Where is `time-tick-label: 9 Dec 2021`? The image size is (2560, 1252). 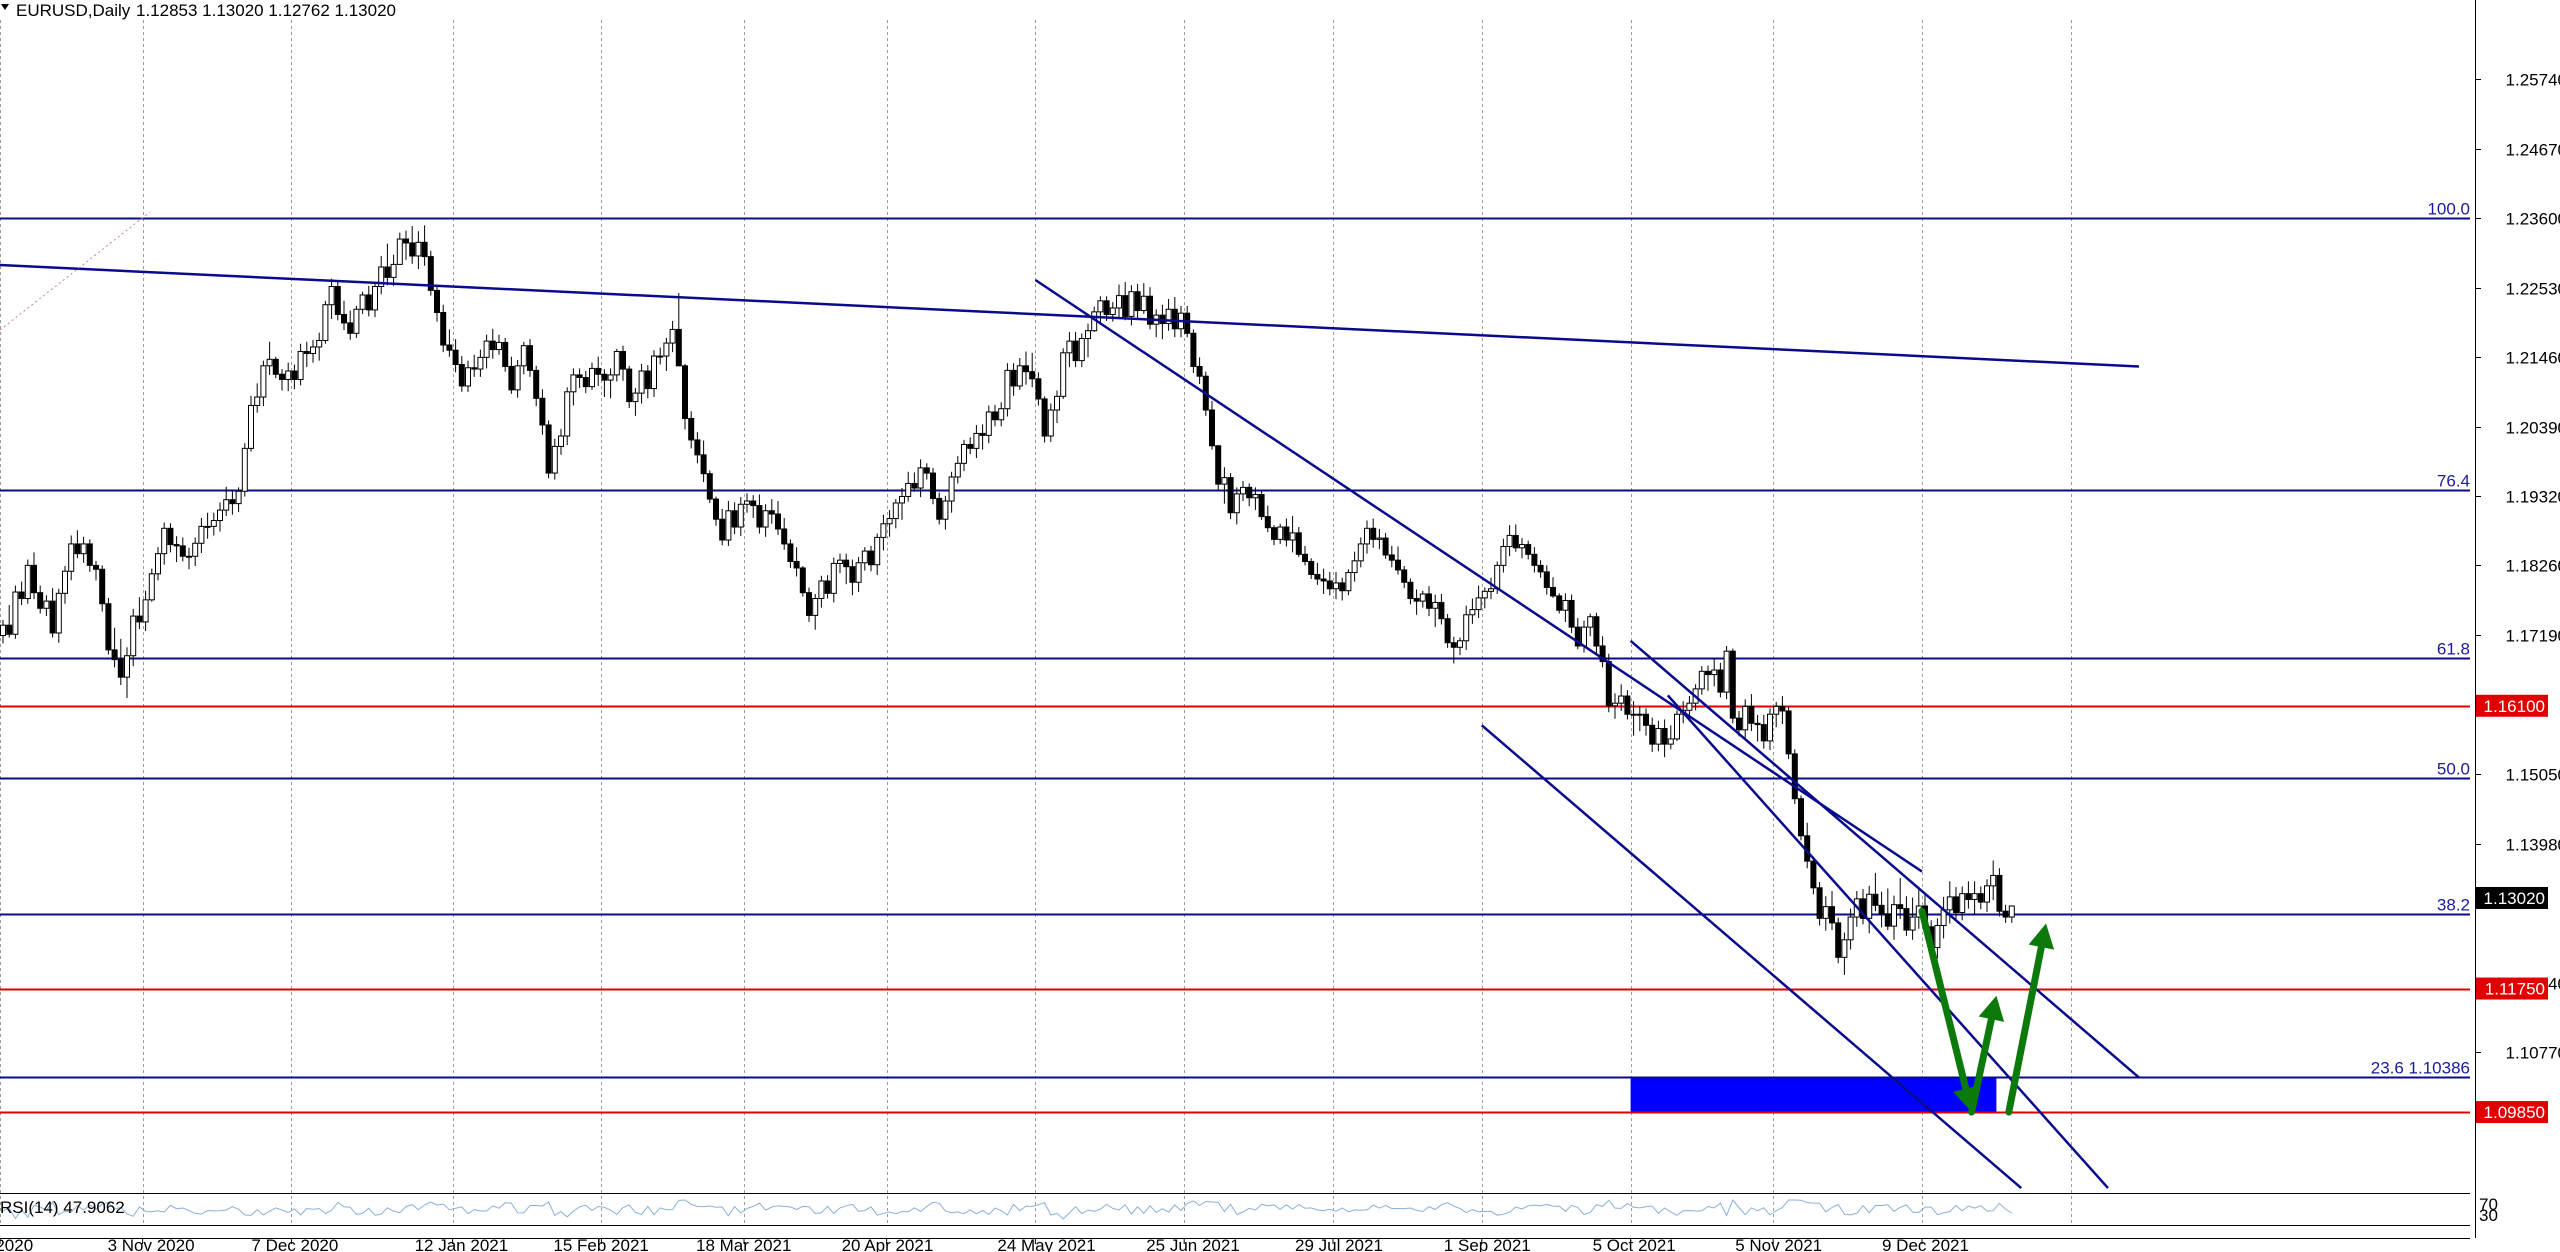 time-tick-label: 9 Dec 2021 is located at coordinates (1925, 1244).